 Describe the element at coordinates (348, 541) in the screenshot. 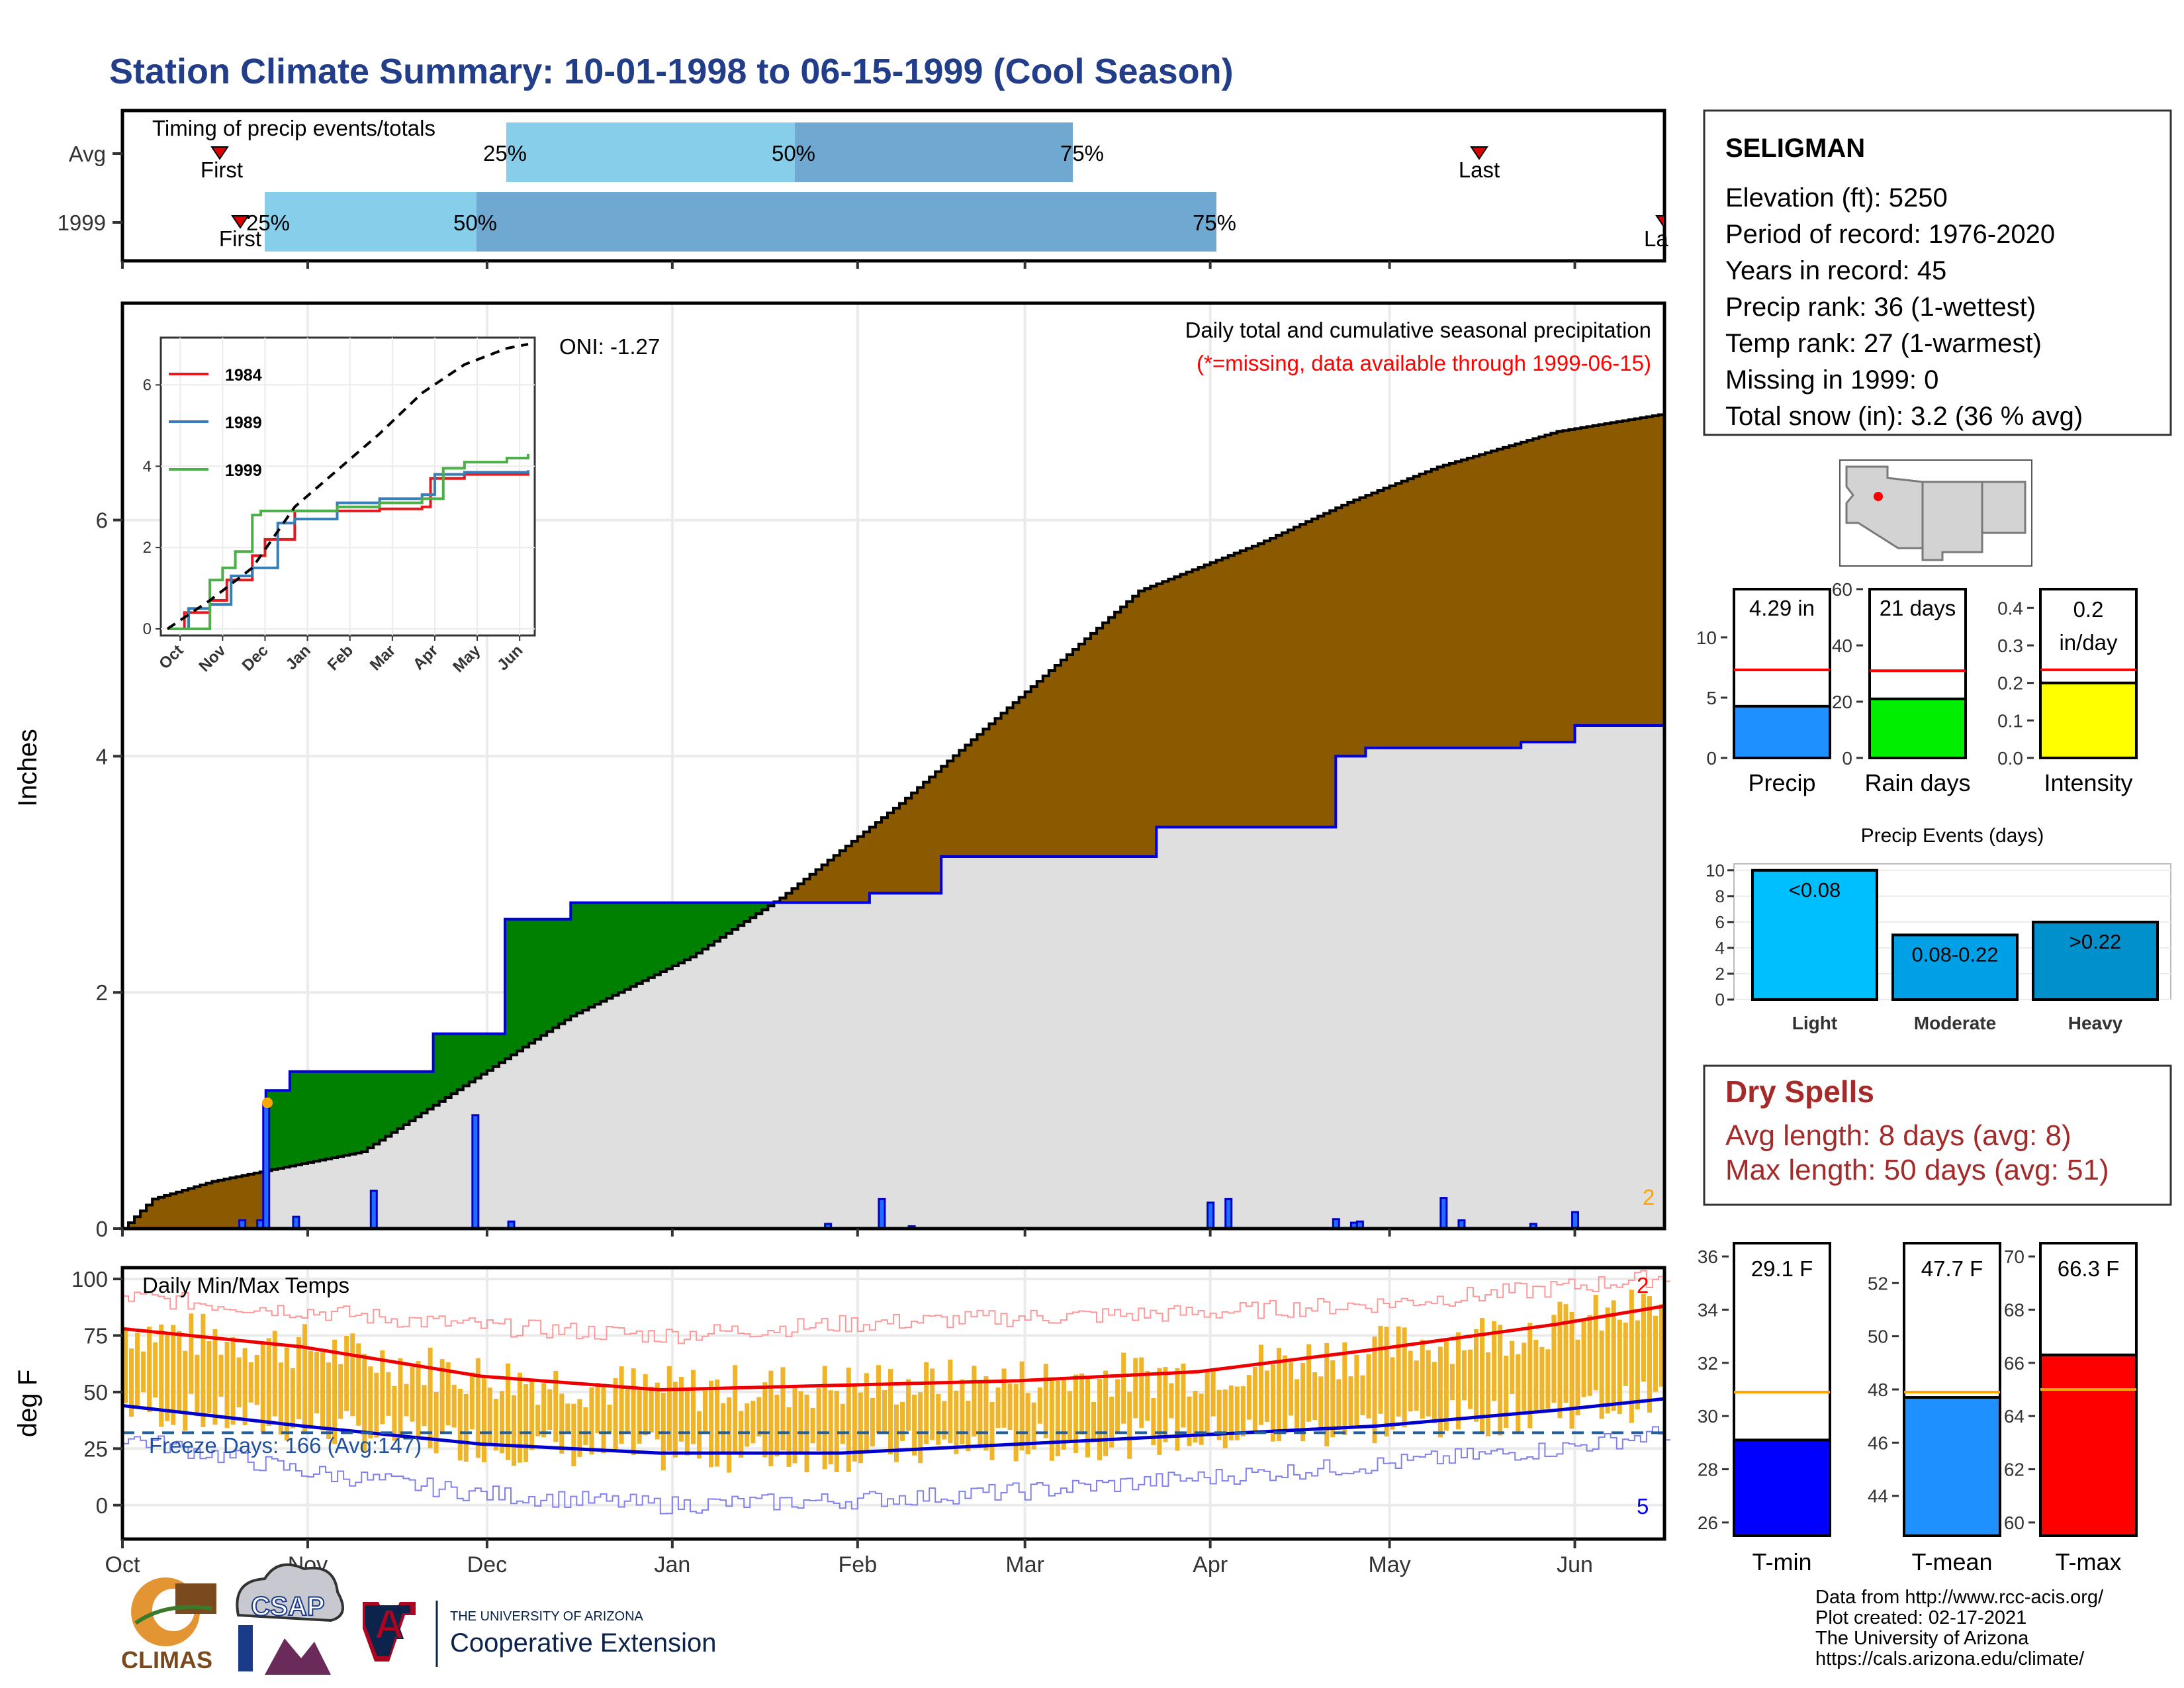

I see `inset-line-1999` at that location.